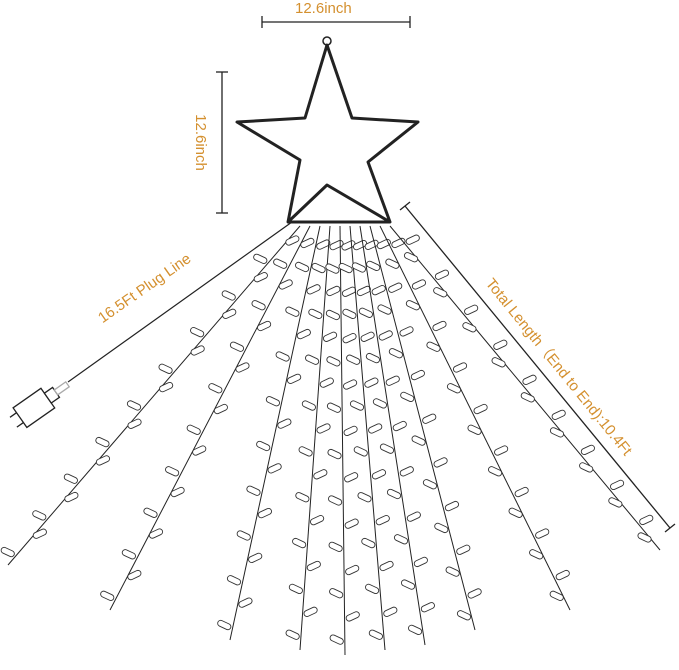  Describe the element at coordinates (327, 41) in the screenshot. I see `hanging-loop` at that location.